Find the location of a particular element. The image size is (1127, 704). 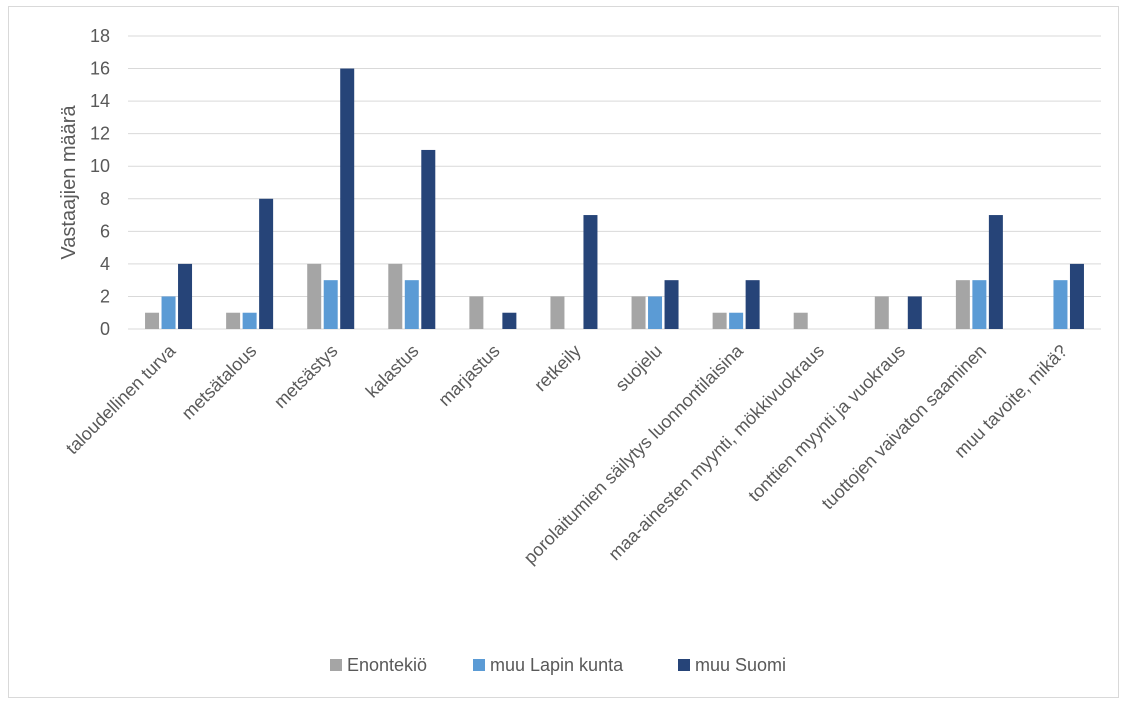

x-category-label: taloudellinen turva is located at coordinates (121, 399).